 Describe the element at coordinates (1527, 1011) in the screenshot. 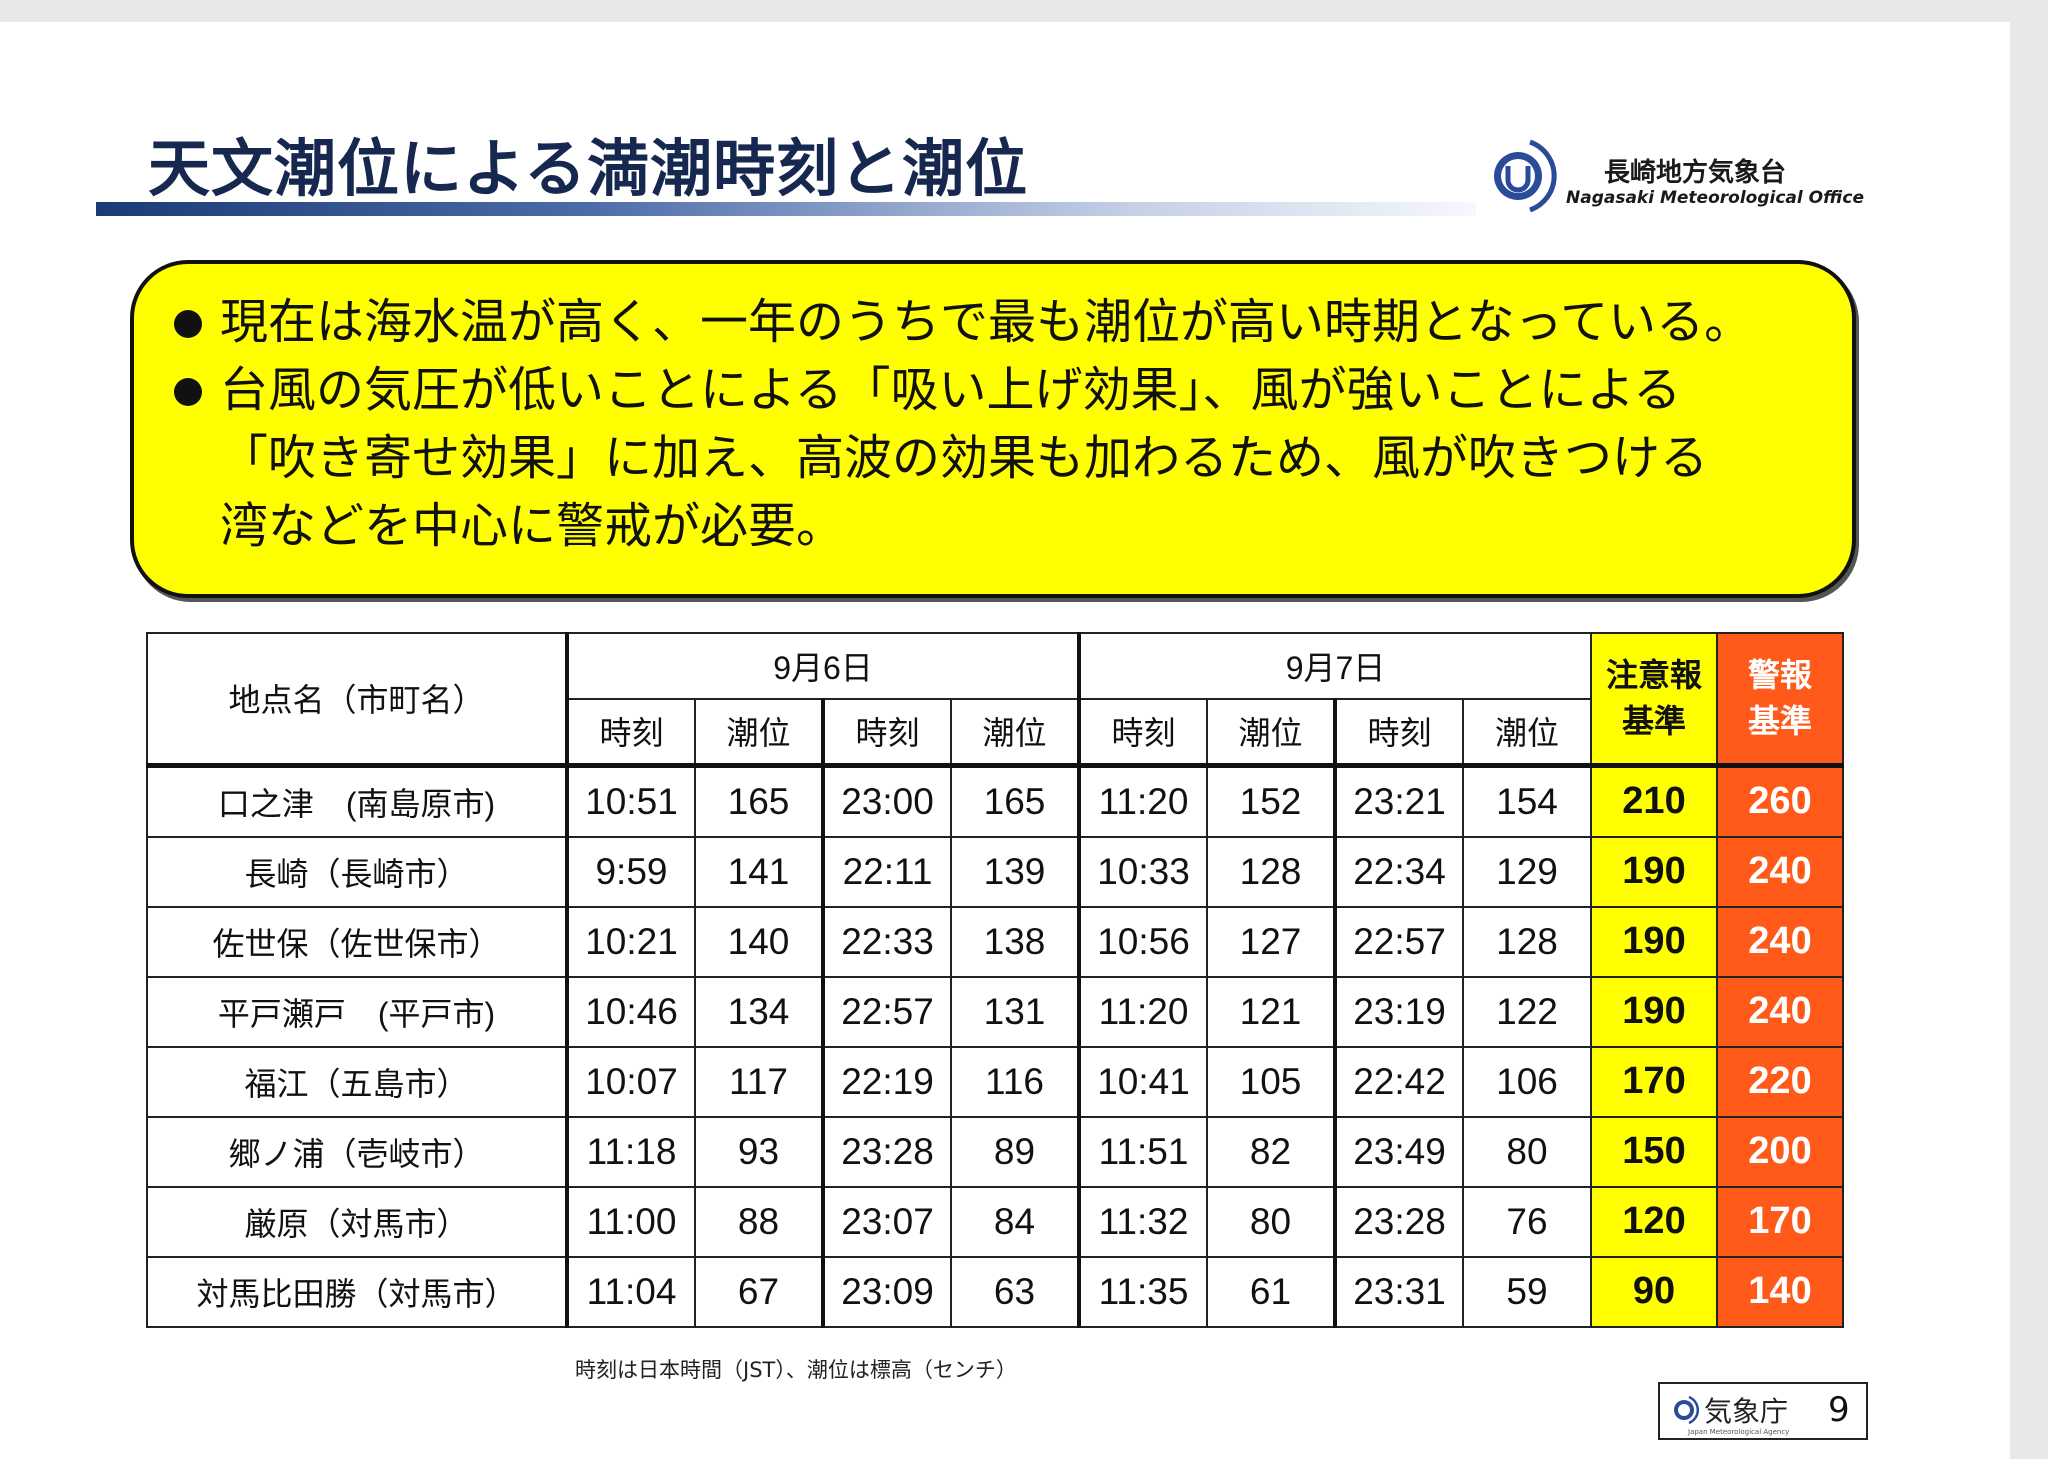

I see `tide-level-cell: 122` at that location.